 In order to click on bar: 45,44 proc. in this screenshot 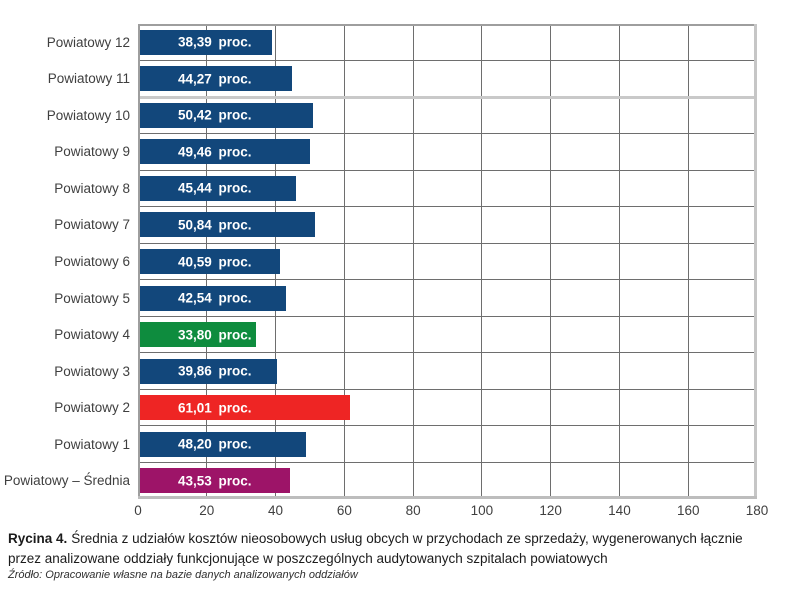, I will do `click(218, 188)`.